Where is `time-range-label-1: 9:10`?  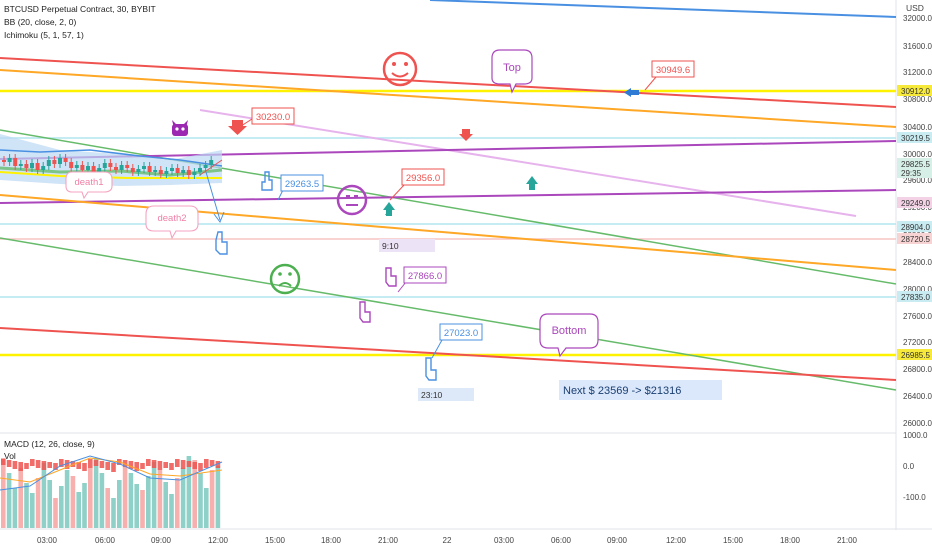 time-range-label-1: 9:10 is located at coordinates (390, 246).